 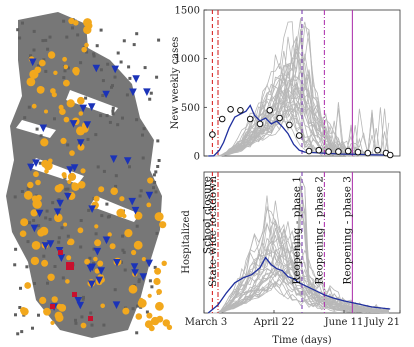 What do you see at coordinates (115, 209) in the screenshot?
I see `map-gap` at bounding box center [115, 209].